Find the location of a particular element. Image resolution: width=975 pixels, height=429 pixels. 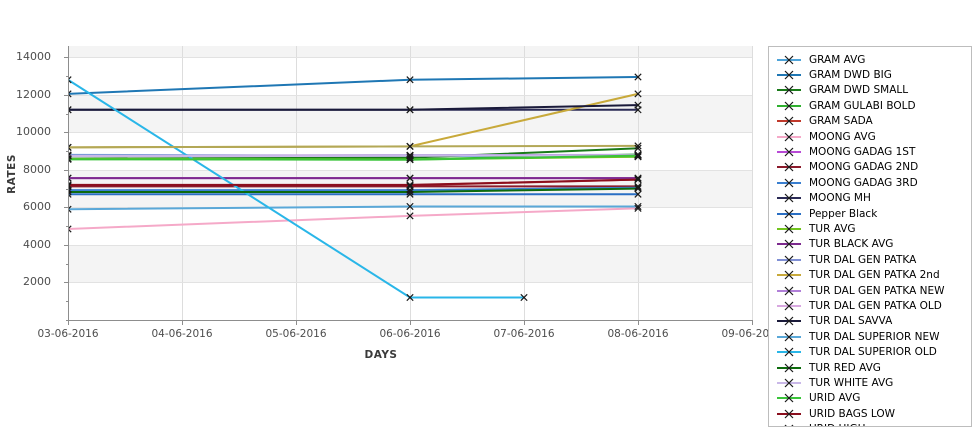

legend-item: TUR RED AVG is located at coordinates (870, 367).